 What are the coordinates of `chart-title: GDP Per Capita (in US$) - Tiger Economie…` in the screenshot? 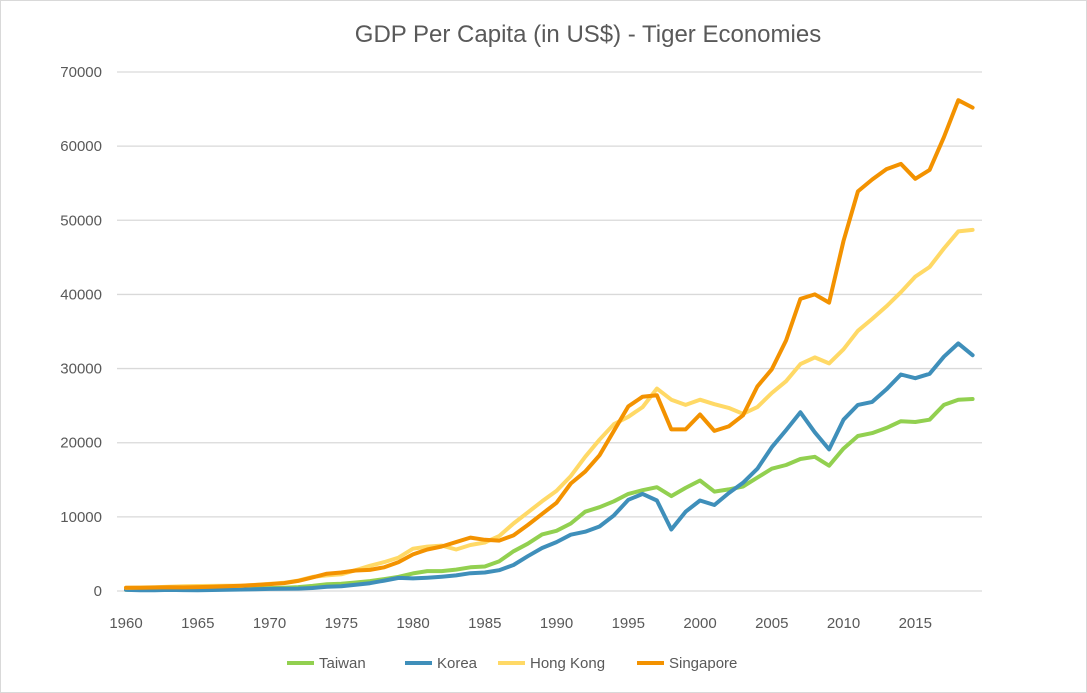 It's located at (588, 34).